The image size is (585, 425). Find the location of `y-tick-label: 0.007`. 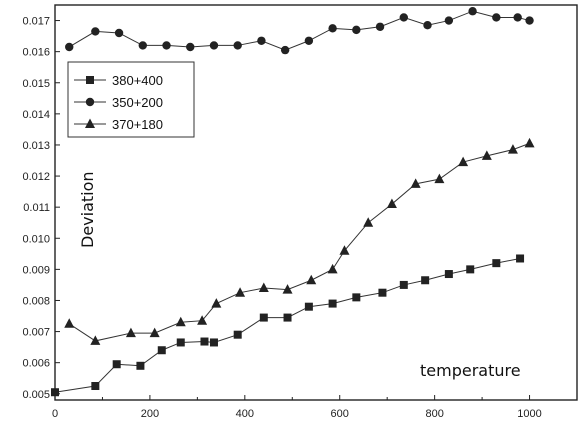

y-tick-label: 0.007 is located at coordinates (36, 333).